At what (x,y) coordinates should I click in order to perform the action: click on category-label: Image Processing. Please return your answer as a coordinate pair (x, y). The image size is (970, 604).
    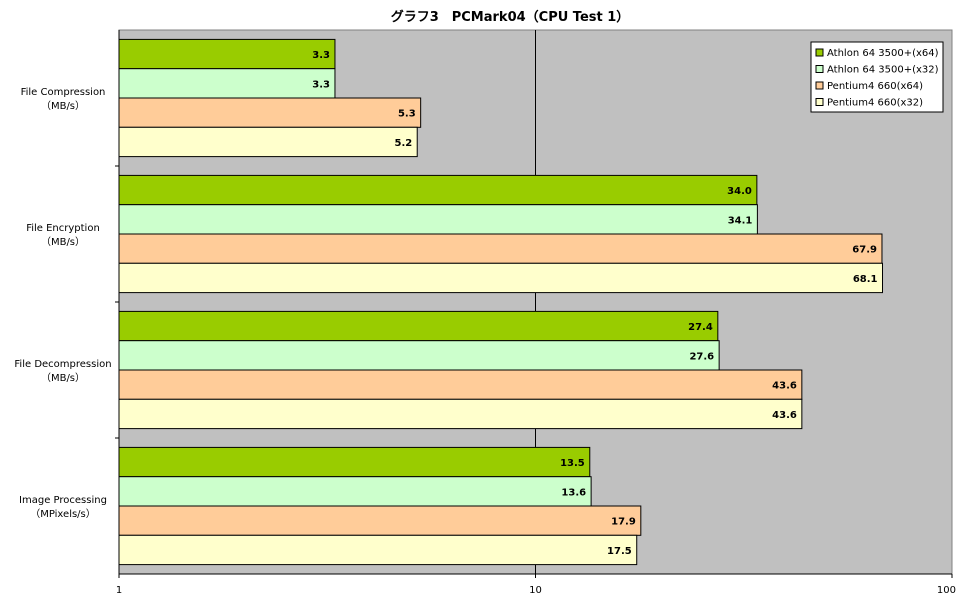
    Looking at the image, I should click on (63, 500).